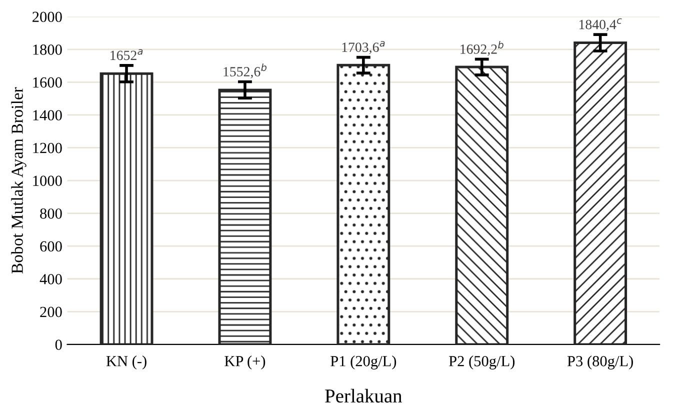  What do you see at coordinates (51, 279) in the screenshot?
I see `y-tick-label: 400` at bounding box center [51, 279].